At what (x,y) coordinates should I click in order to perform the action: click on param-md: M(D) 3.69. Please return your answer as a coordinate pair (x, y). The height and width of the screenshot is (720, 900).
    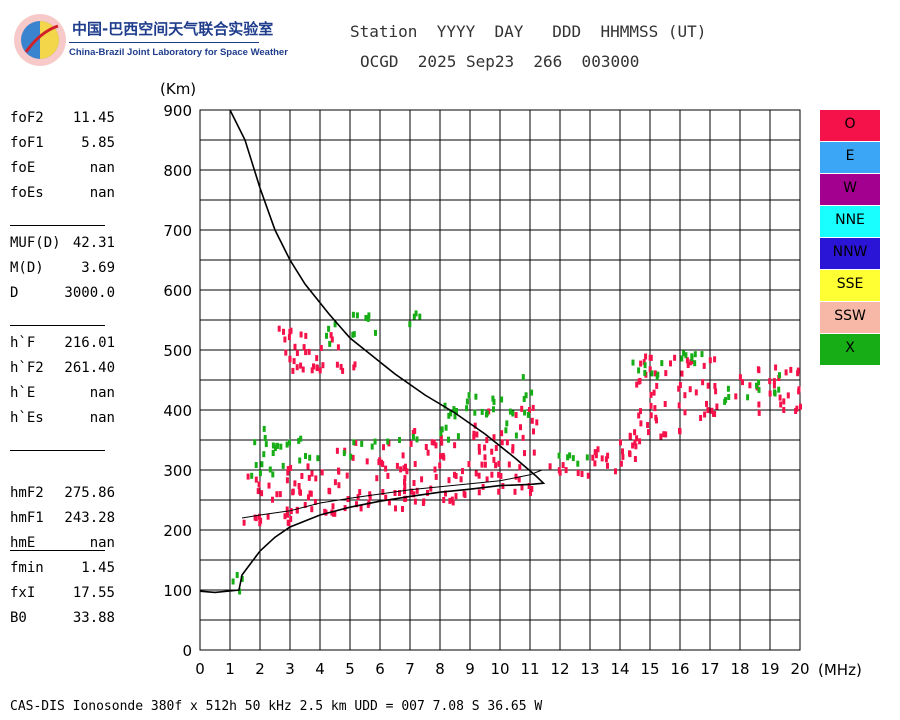
    Looking at the image, I should click on (65, 270).